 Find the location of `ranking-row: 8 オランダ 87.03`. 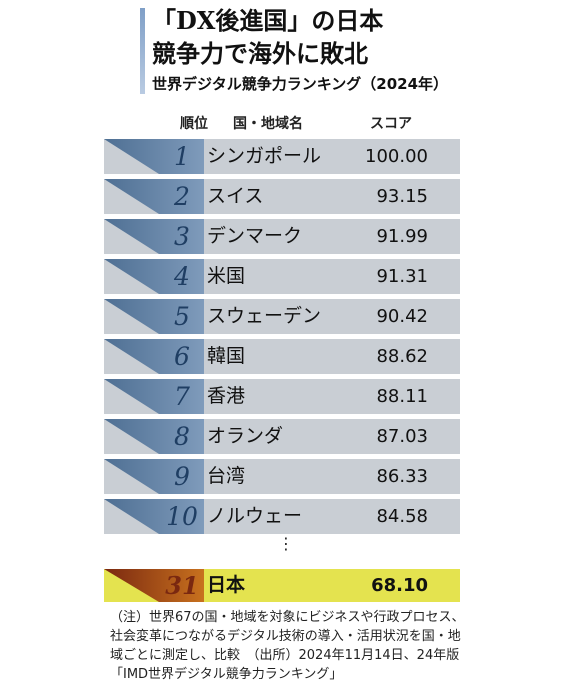

ranking-row: 8 オランダ 87.03 is located at coordinates (282, 436).